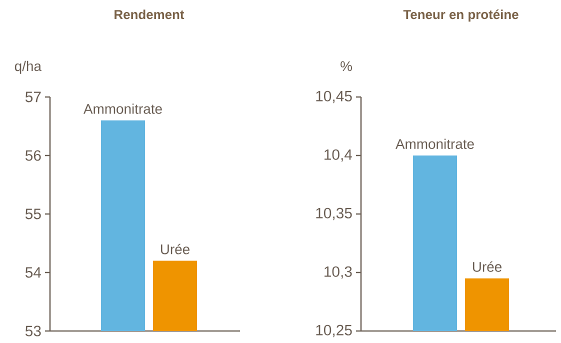 This screenshot has width=561, height=343. Describe the element at coordinates (334, 331) in the screenshot. I see `y-tick-label: 10,25` at that location.